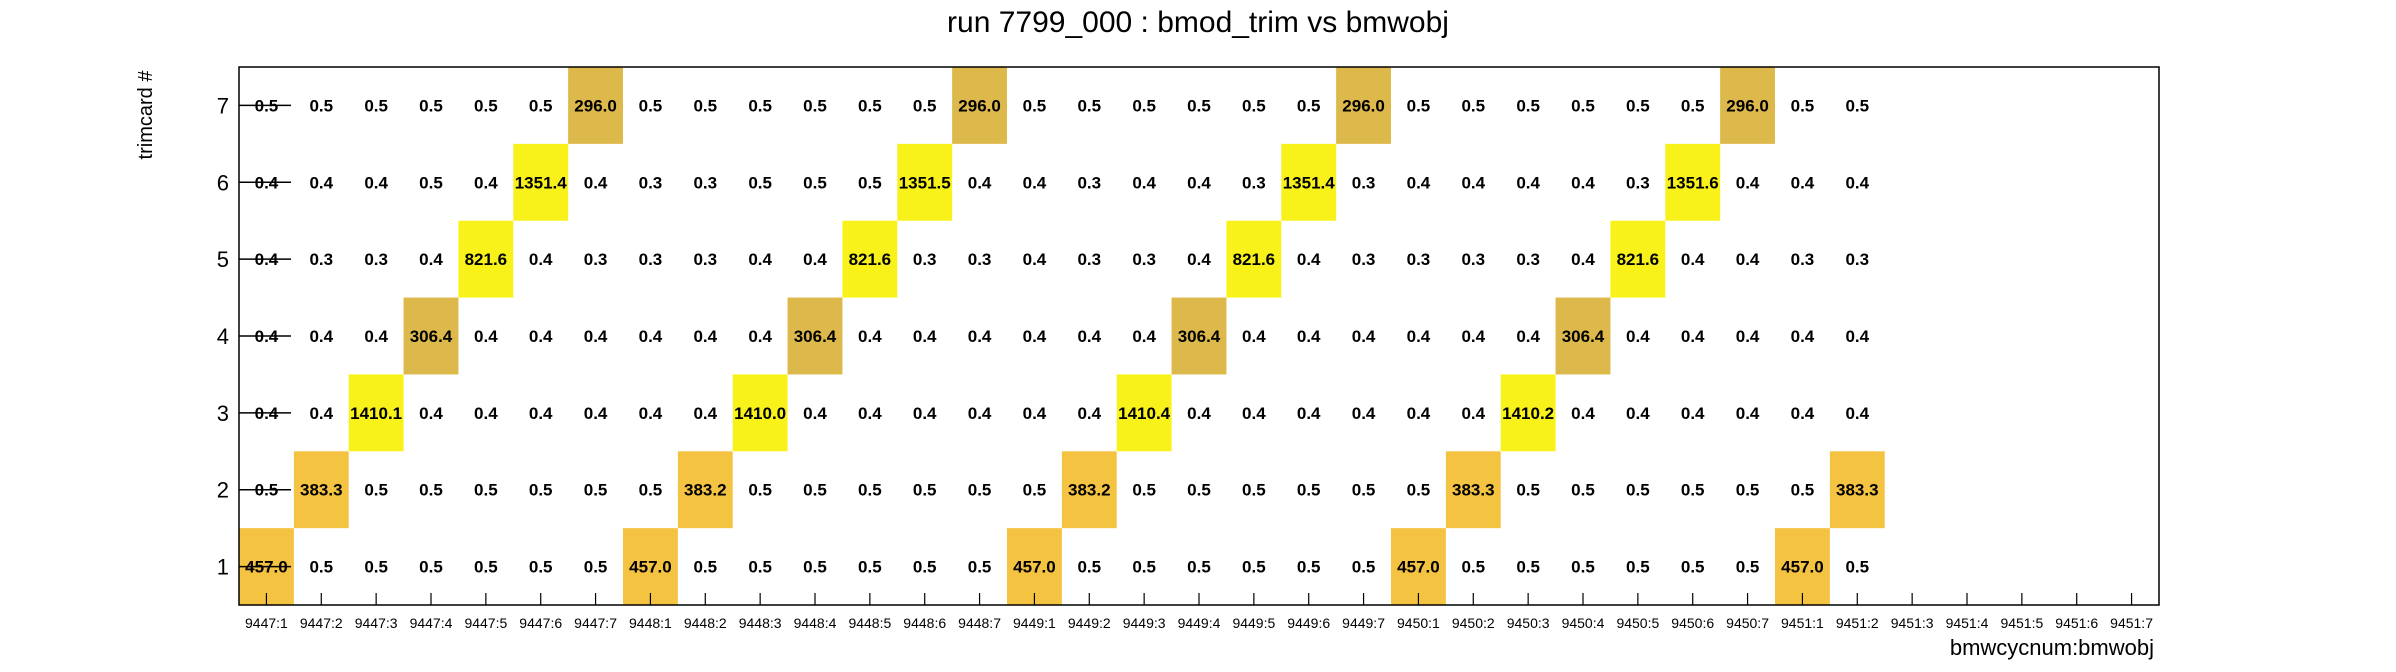 This screenshot has width=2396, height=672. What do you see at coordinates (1692, 623) in the screenshot?
I see `x-tick-label: 9450:6` at bounding box center [1692, 623].